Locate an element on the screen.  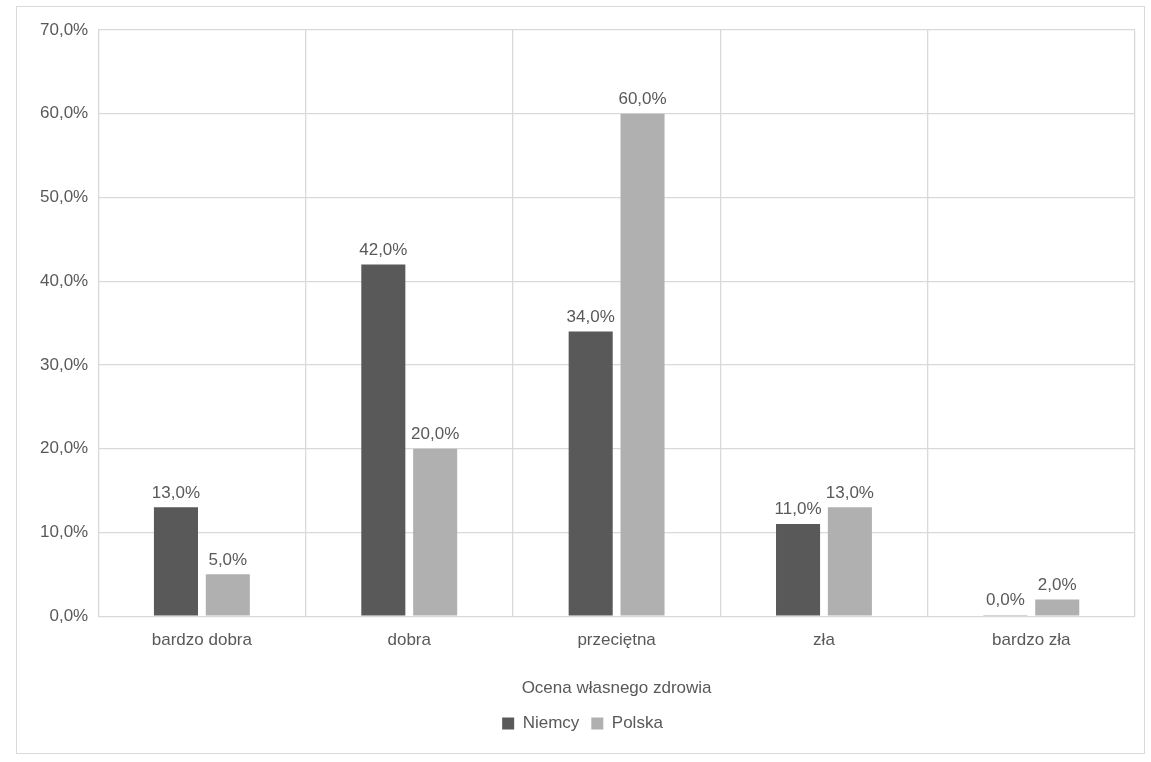
x-tick-label: dobra is located at coordinates (409, 640).